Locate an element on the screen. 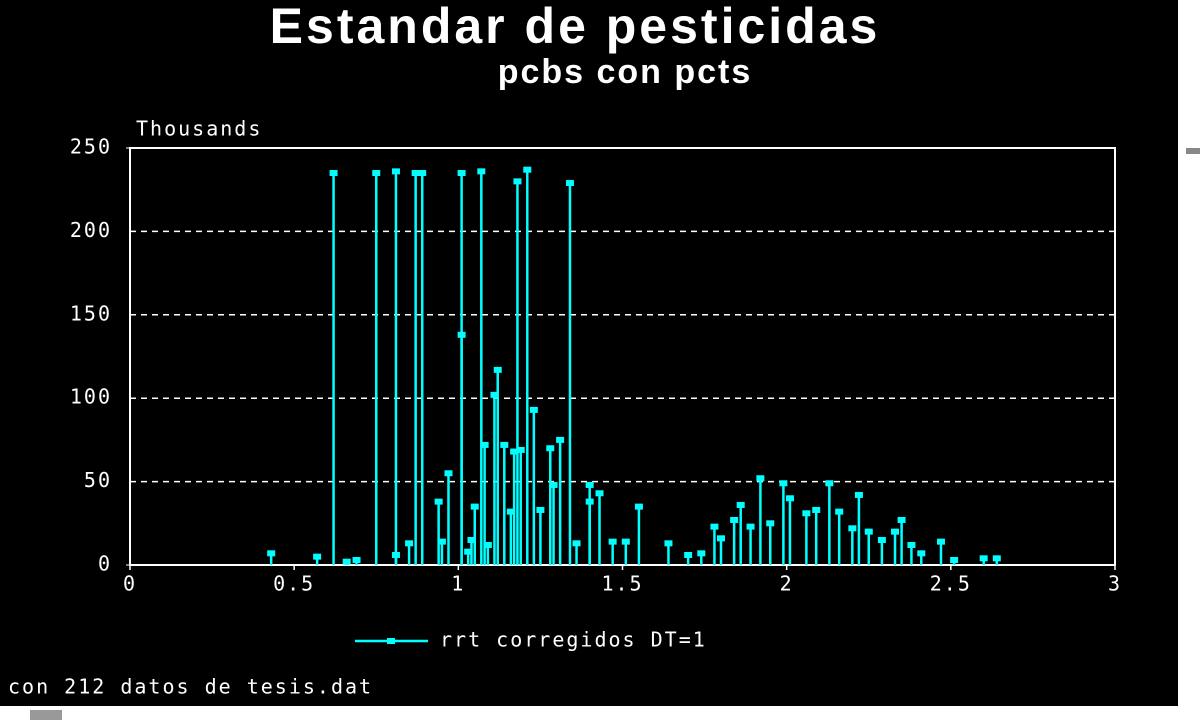  x-tick-label: 2.5 is located at coordinates (951, 584).